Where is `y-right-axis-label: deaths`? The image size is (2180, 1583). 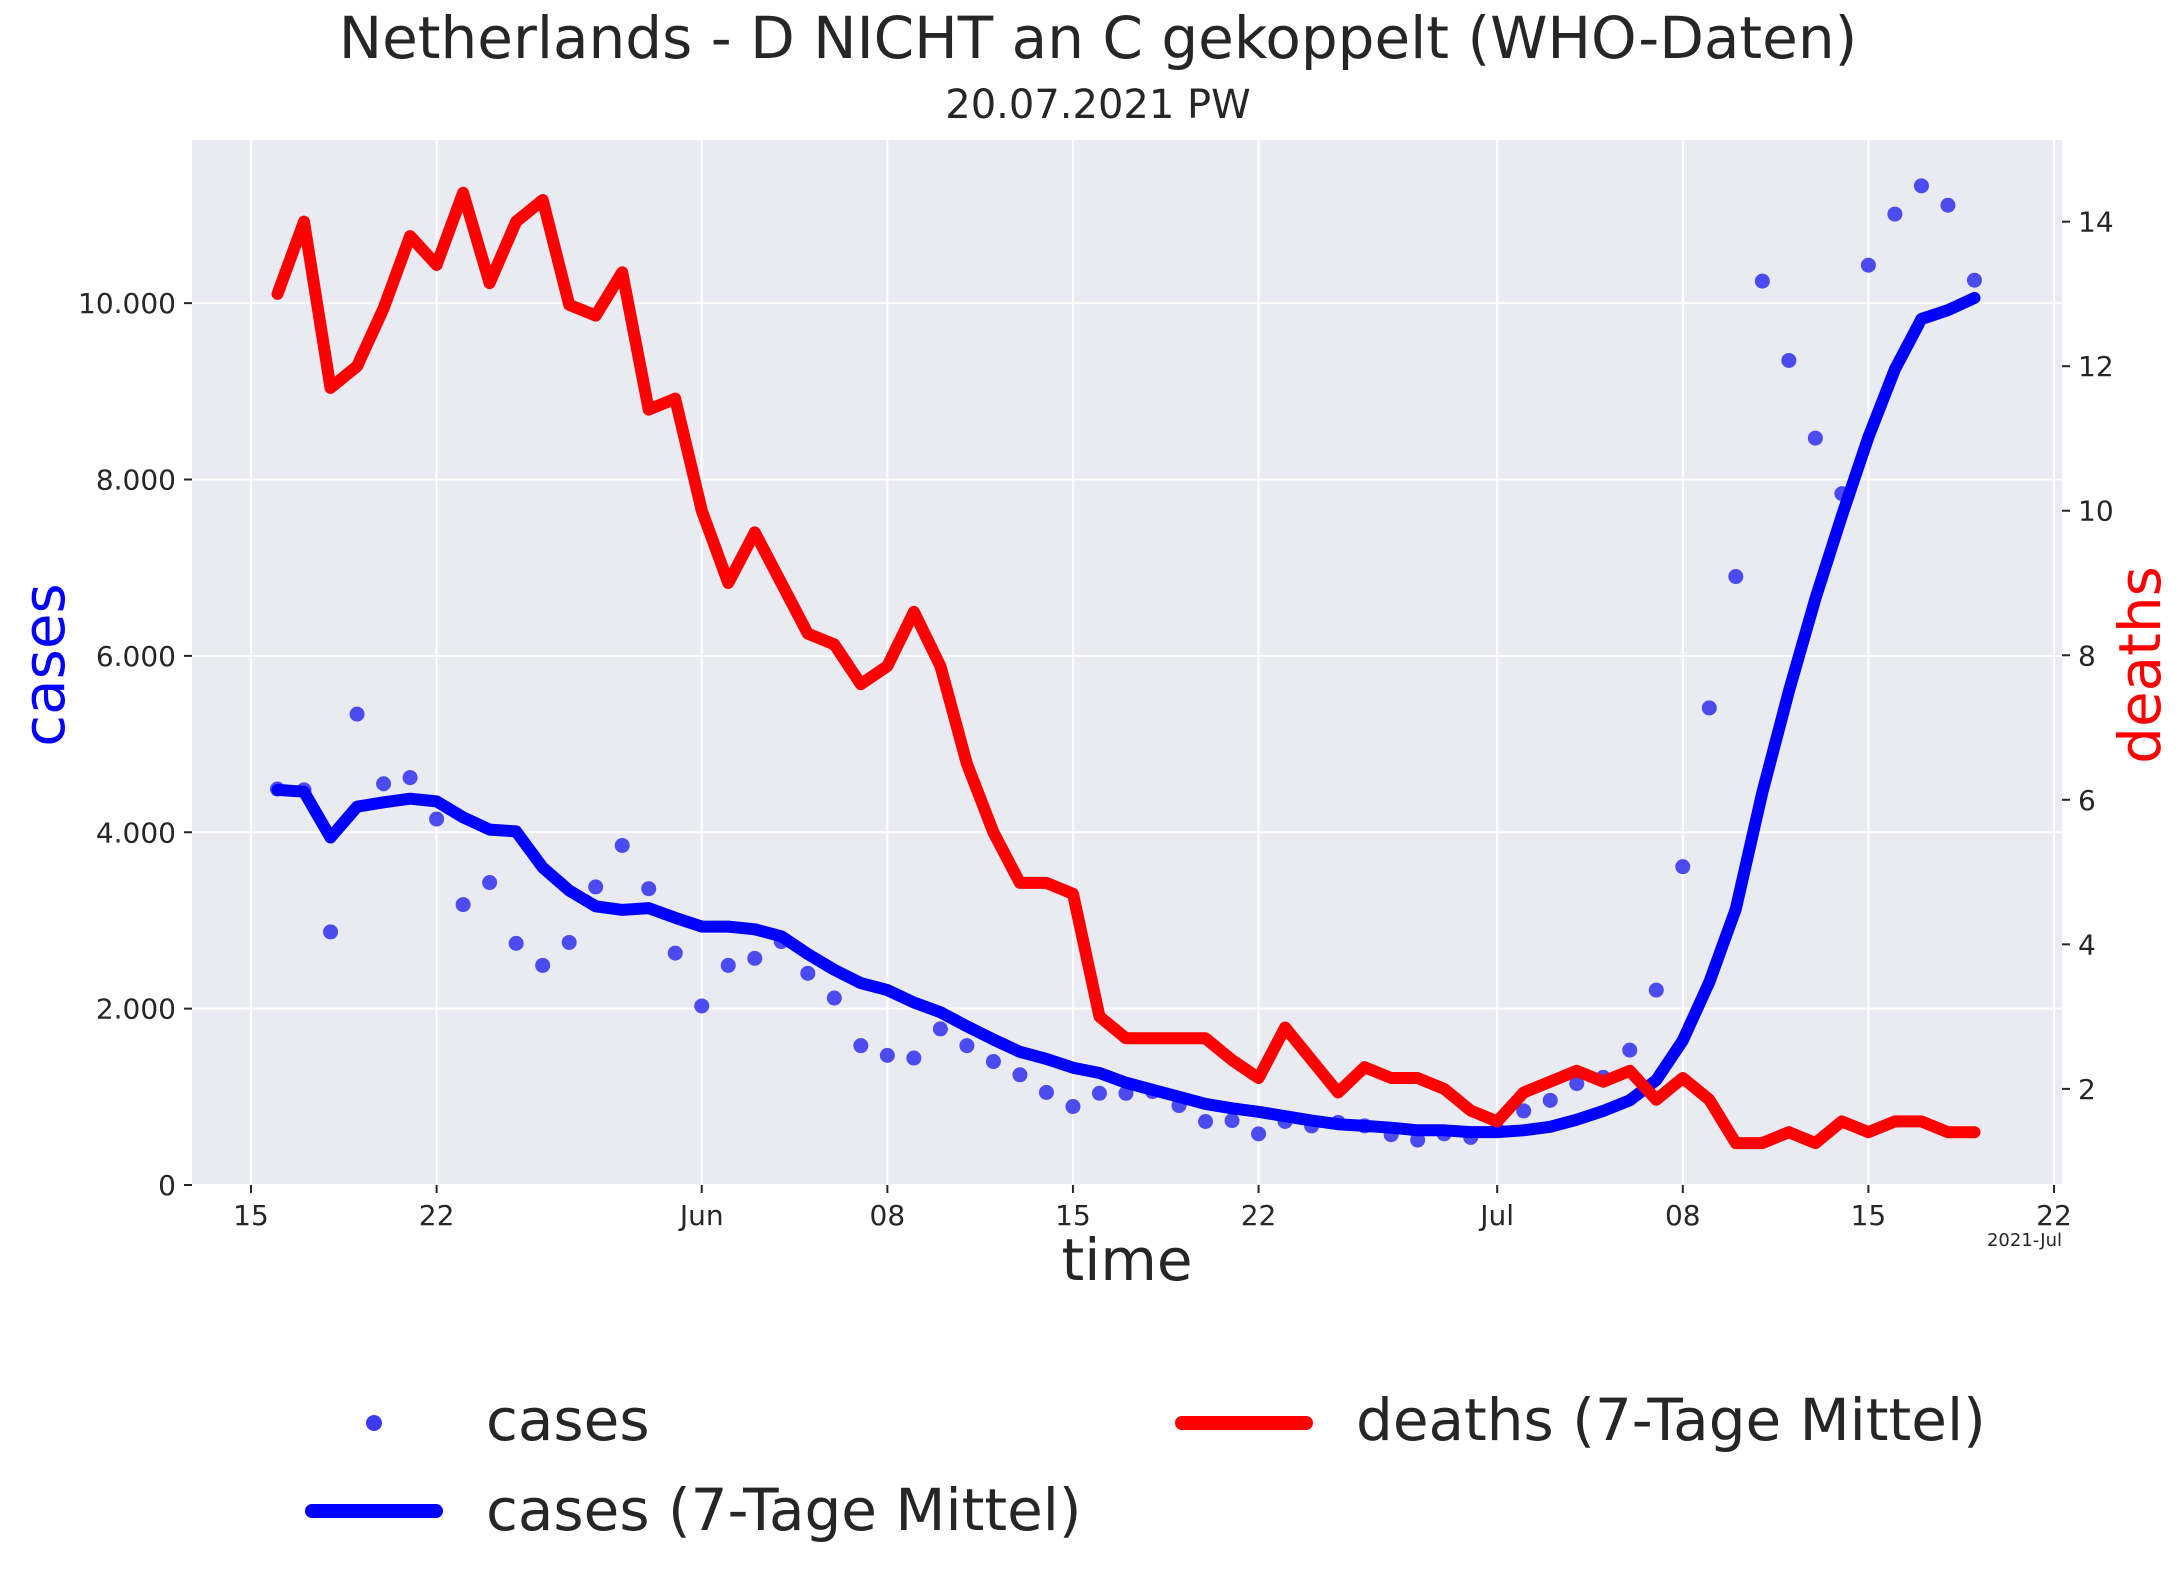 y-right-axis-label: deaths is located at coordinates (2140, 665).